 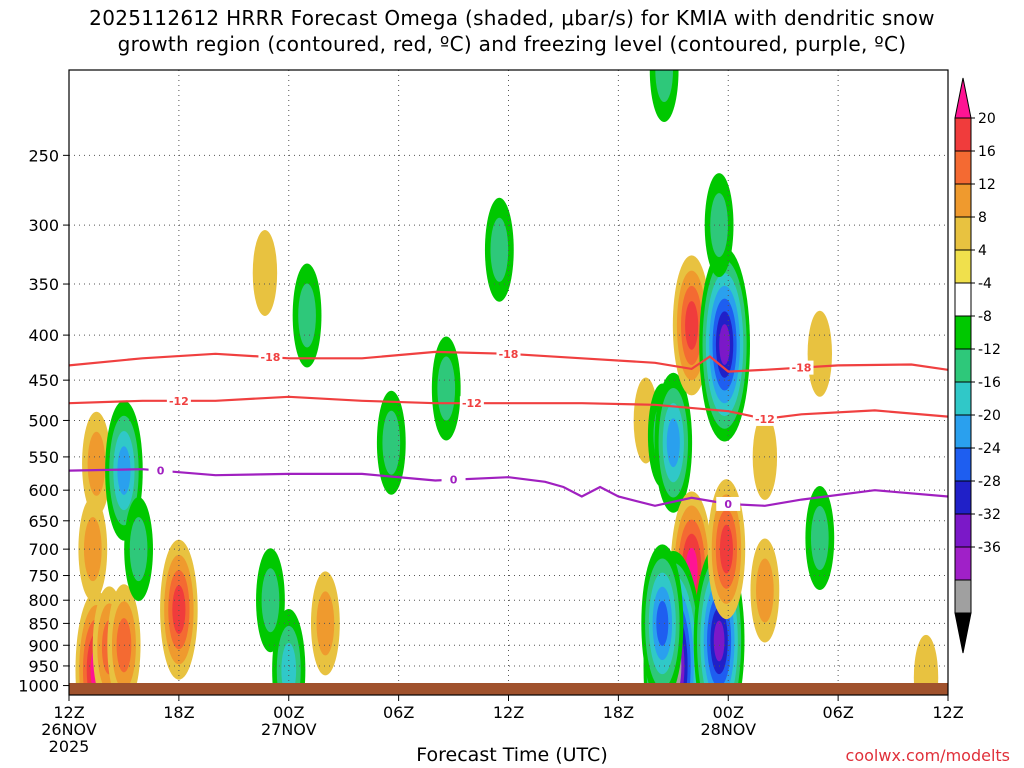 What do you see at coordinates (178, 712) in the screenshot?
I see `x-tick-label-6: 18Z` at bounding box center [178, 712].